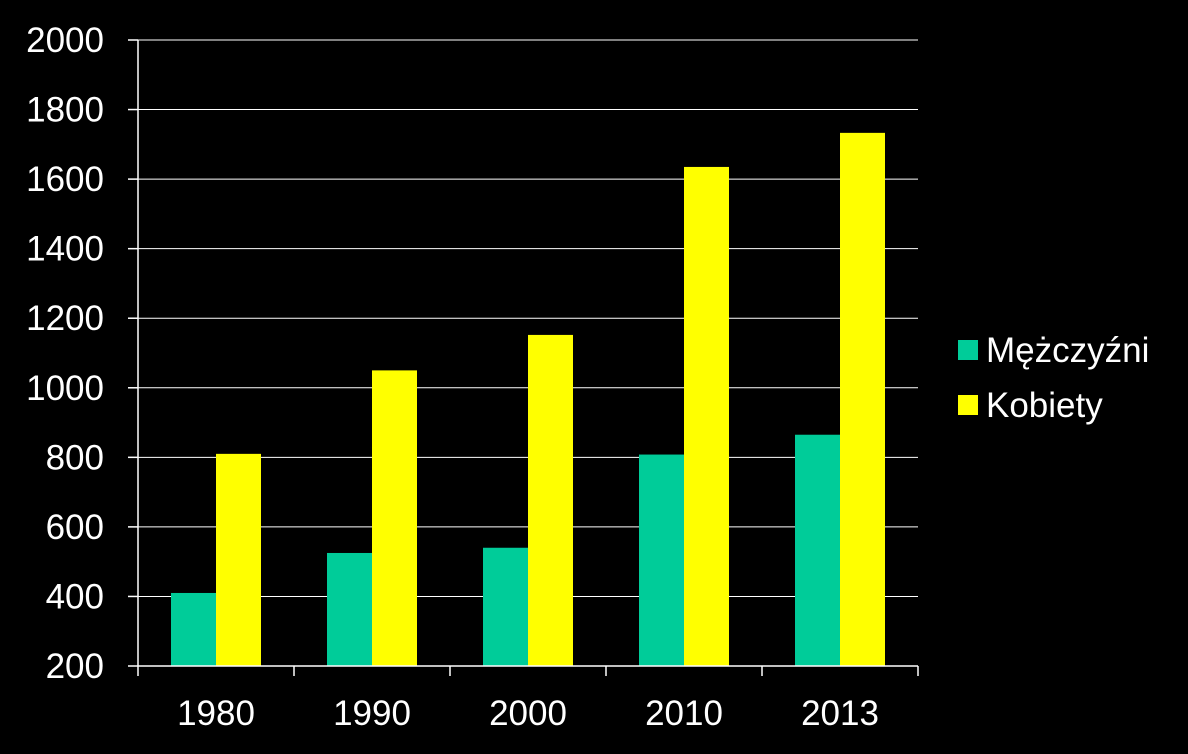 This screenshot has height=754, width=1188. What do you see at coordinates (968, 405) in the screenshot?
I see `legend-swatch-women` at bounding box center [968, 405].